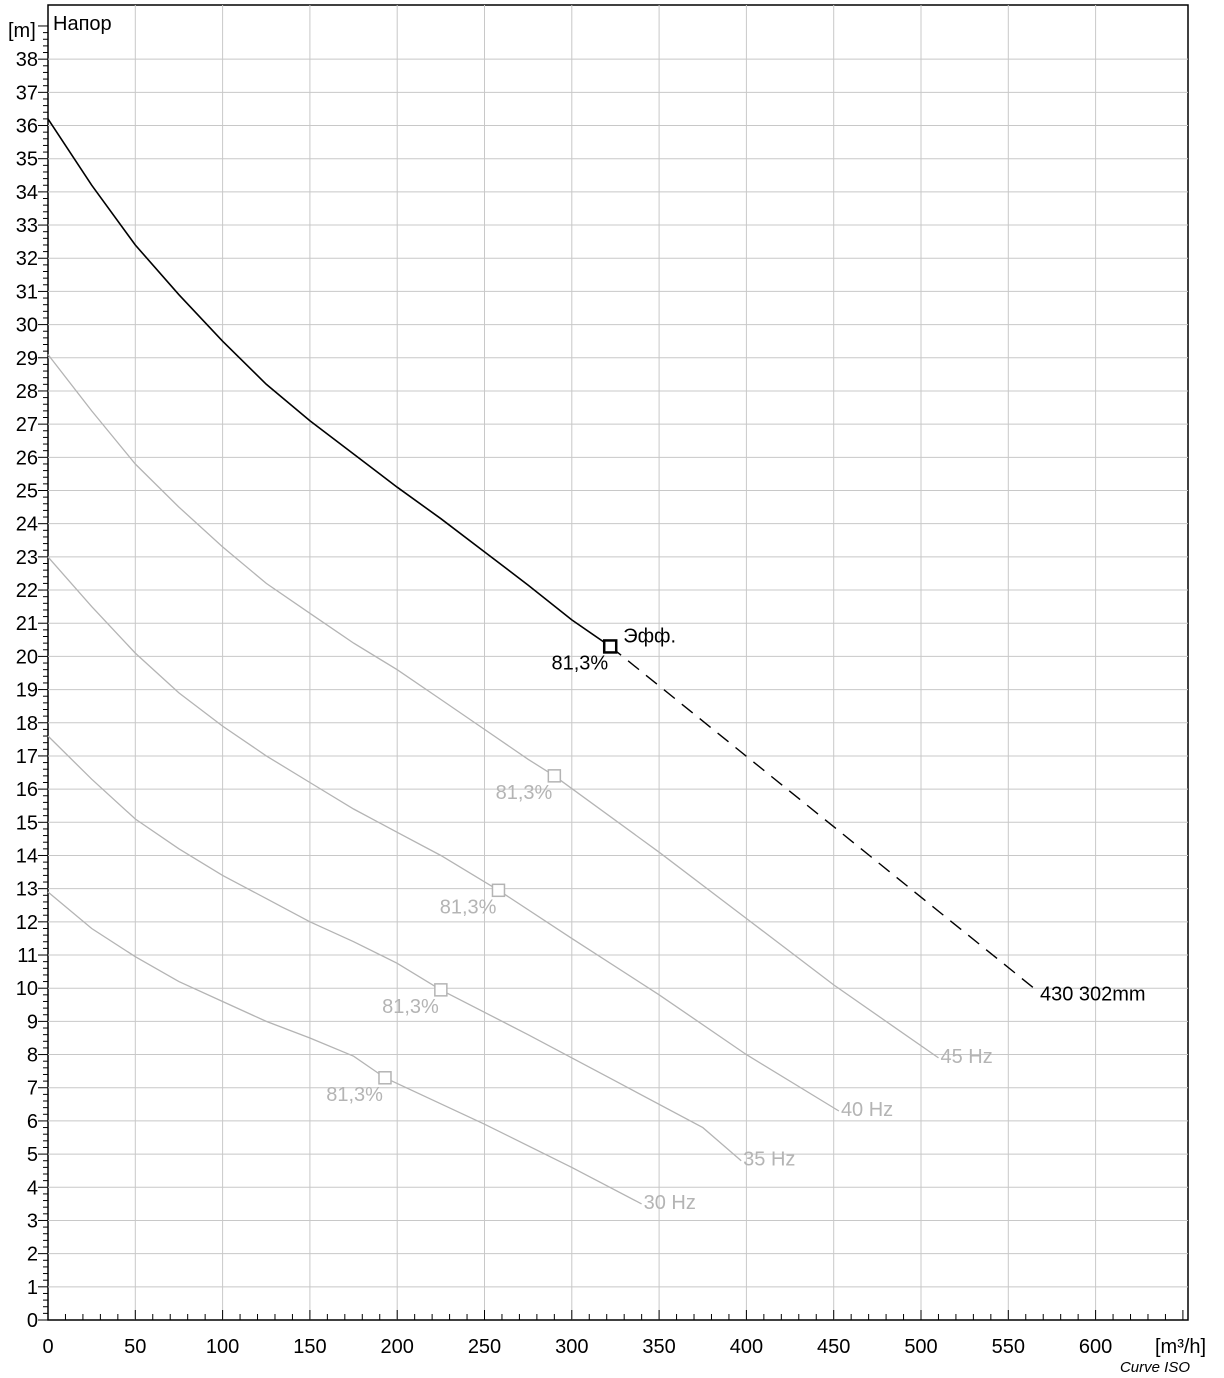 The height and width of the screenshot is (1378, 1224). I want to click on y-tick-label: 9, so click(32, 1022).